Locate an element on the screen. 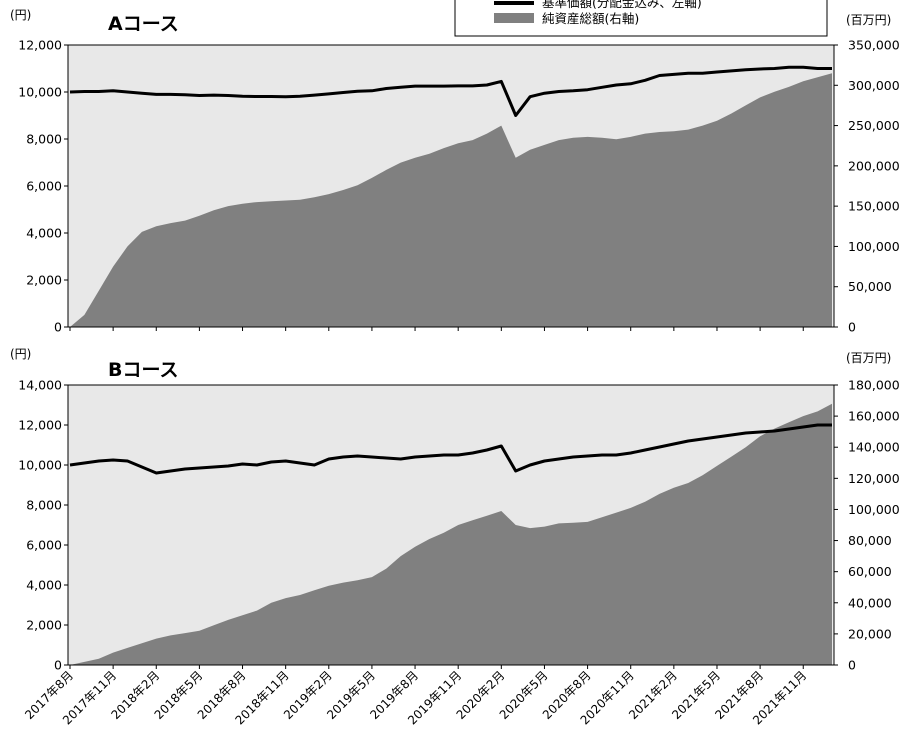 This screenshot has height=742, width=904. panel-a-left-tick-label: 2,000 is located at coordinates (44, 280).